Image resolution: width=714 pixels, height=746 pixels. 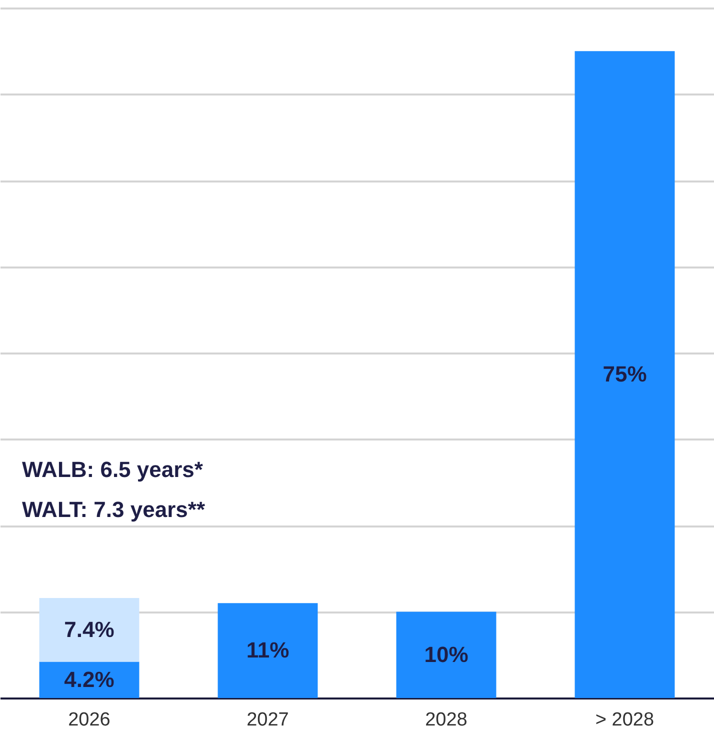 I want to click on data-label: 11%, so click(x=268, y=650).